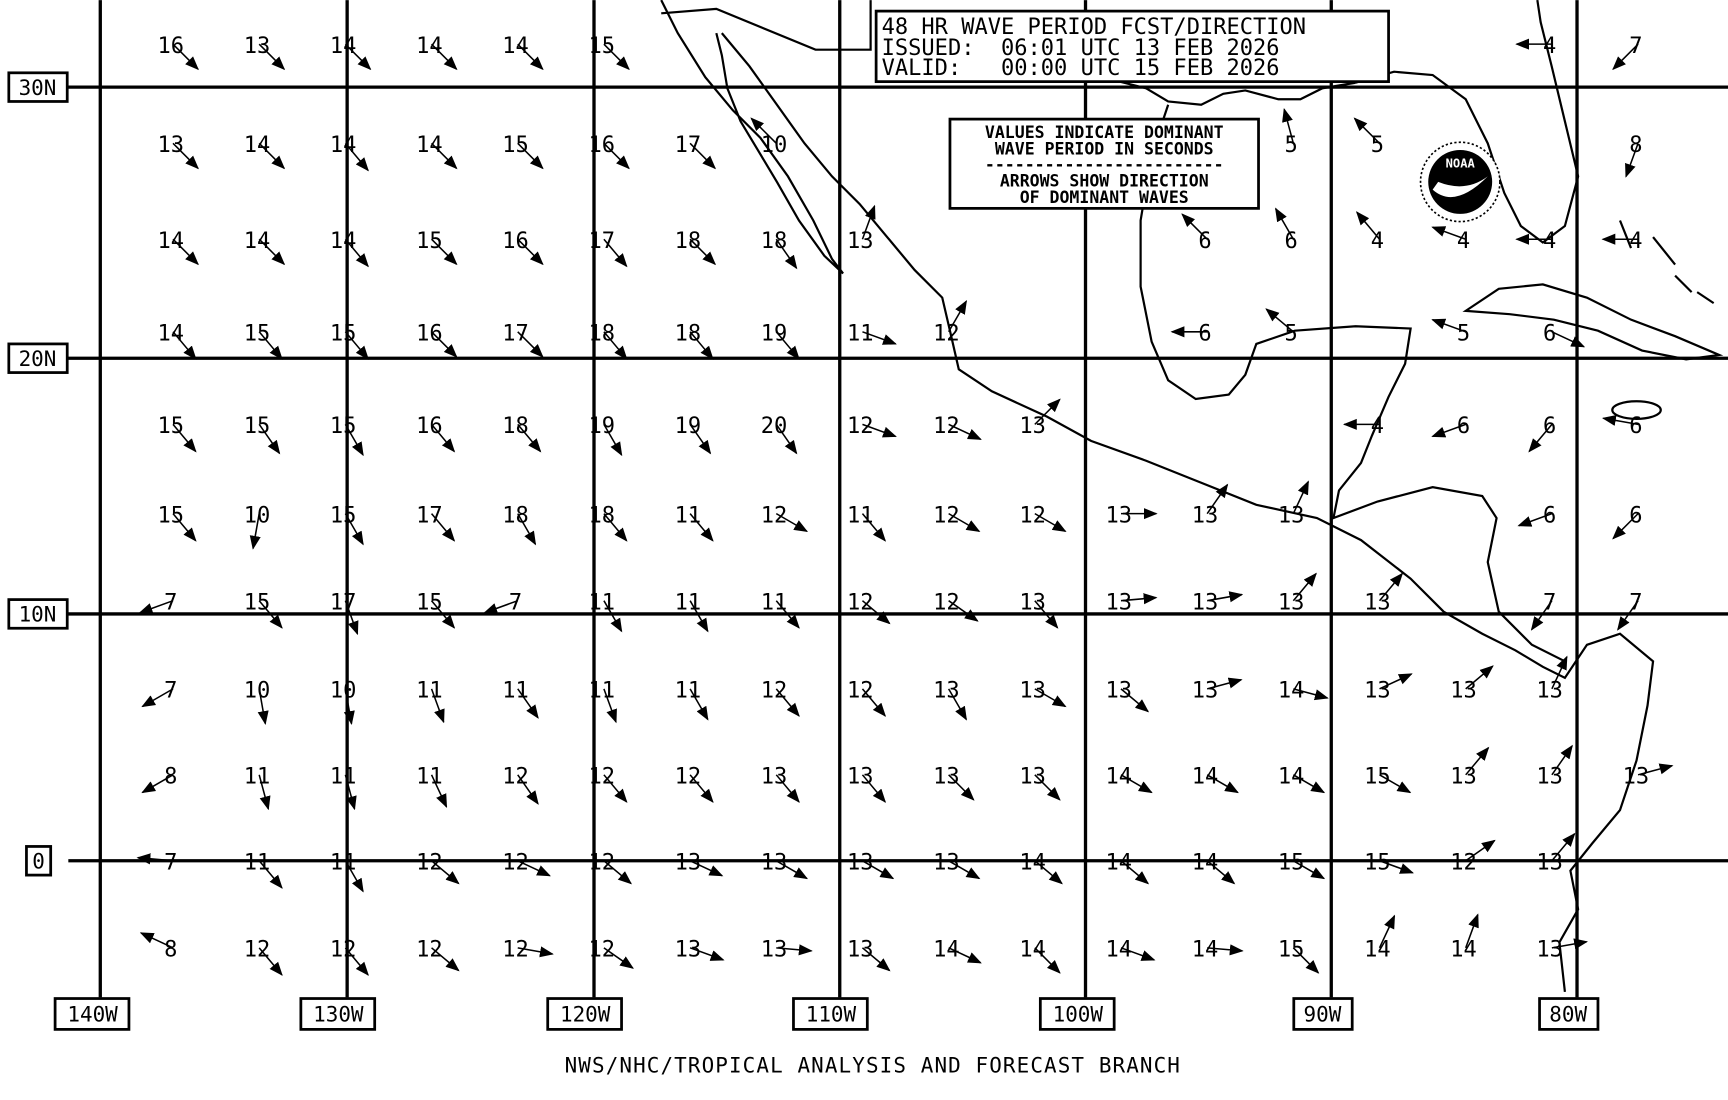 This screenshot has width=1728, height=1100. I want to click on noaa-logo: NOAA, so click(1460, 182).